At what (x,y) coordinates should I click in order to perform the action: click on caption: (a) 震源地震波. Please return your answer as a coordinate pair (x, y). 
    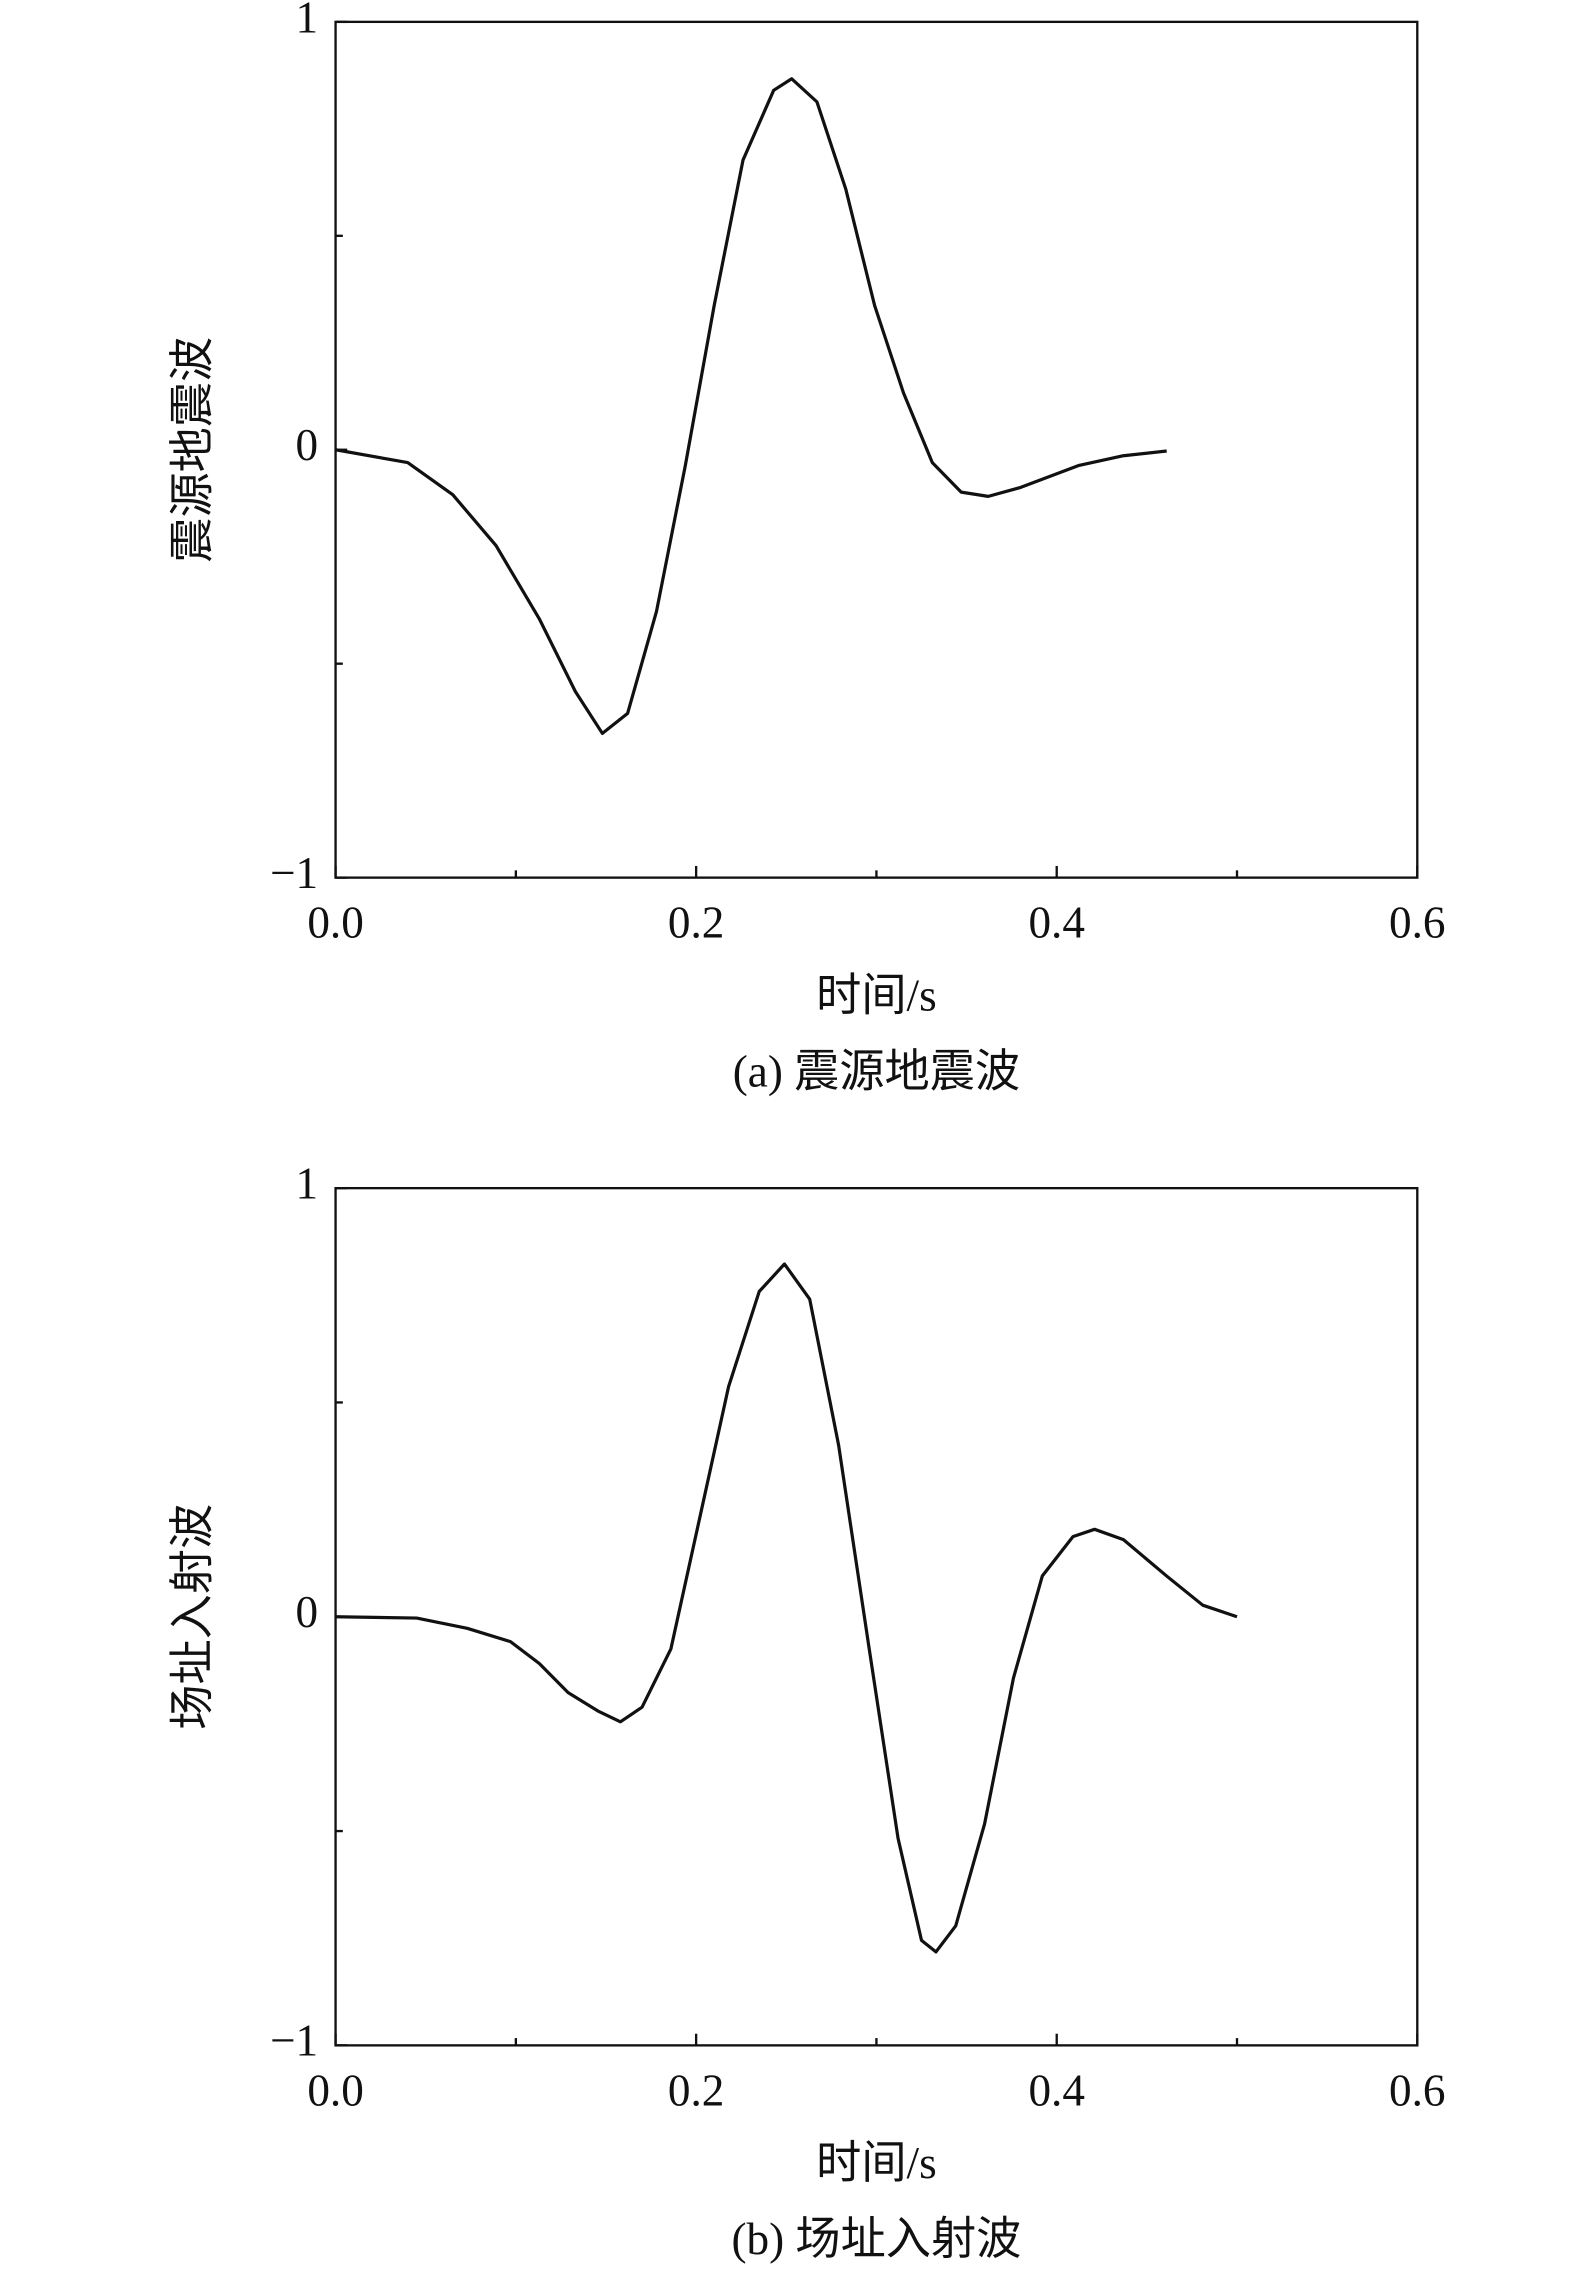
    Looking at the image, I should click on (876, 1071).